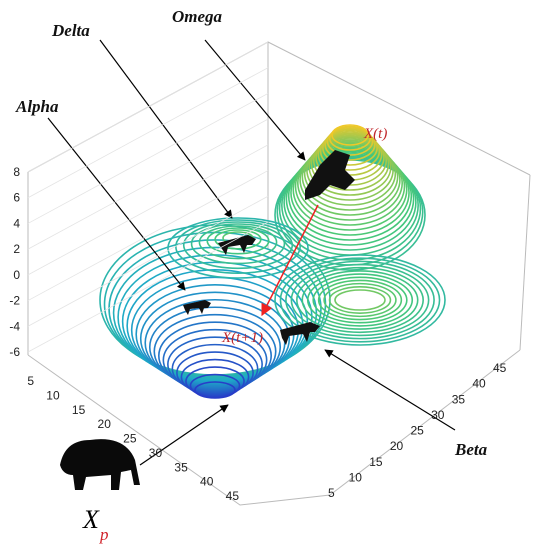 The height and width of the screenshot is (550, 546). What do you see at coordinates (397, 446) in the screenshot?
I see `y-tick-label: 20` at bounding box center [397, 446].